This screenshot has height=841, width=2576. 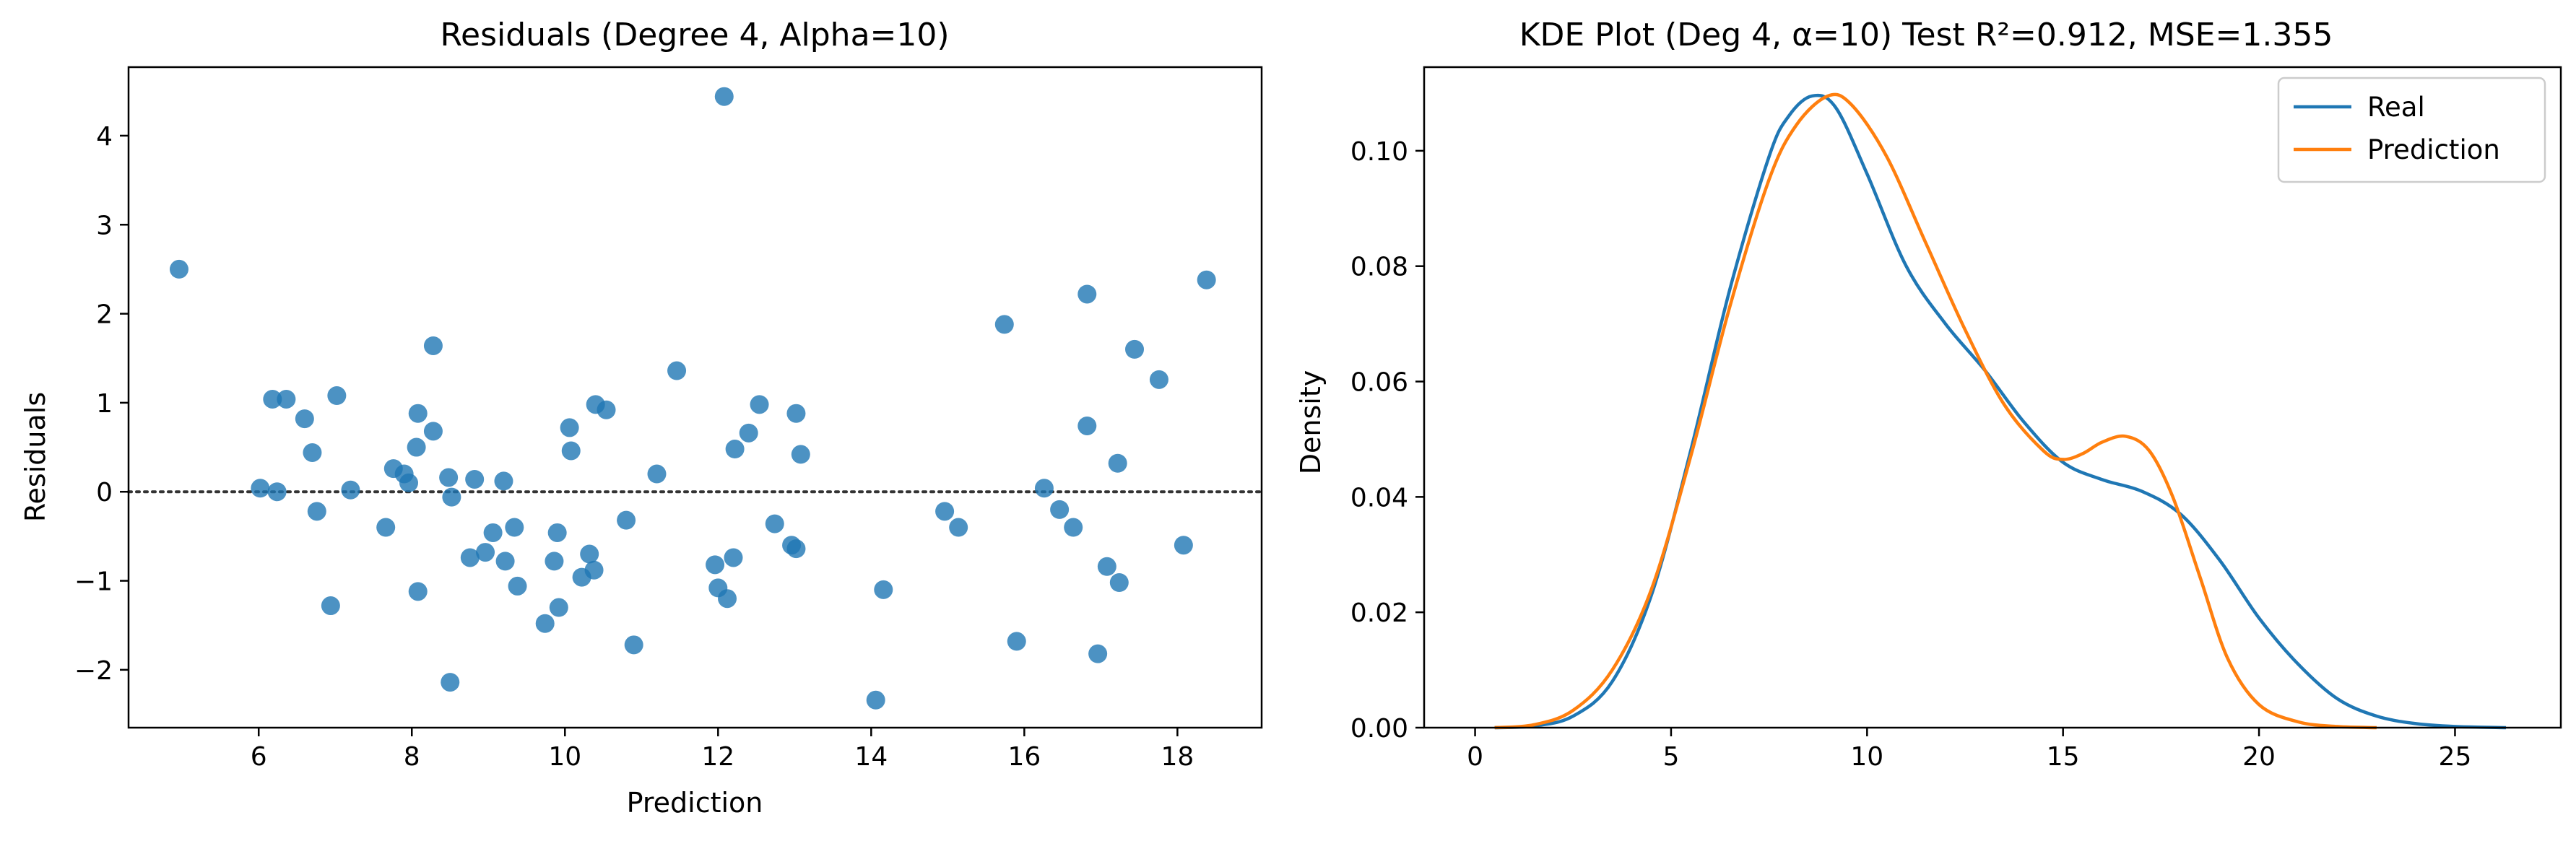 What do you see at coordinates (1379, 498) in the screenshot?
I see `kde-y-tick-label: 0.04` at bounding box center [1379, 498].